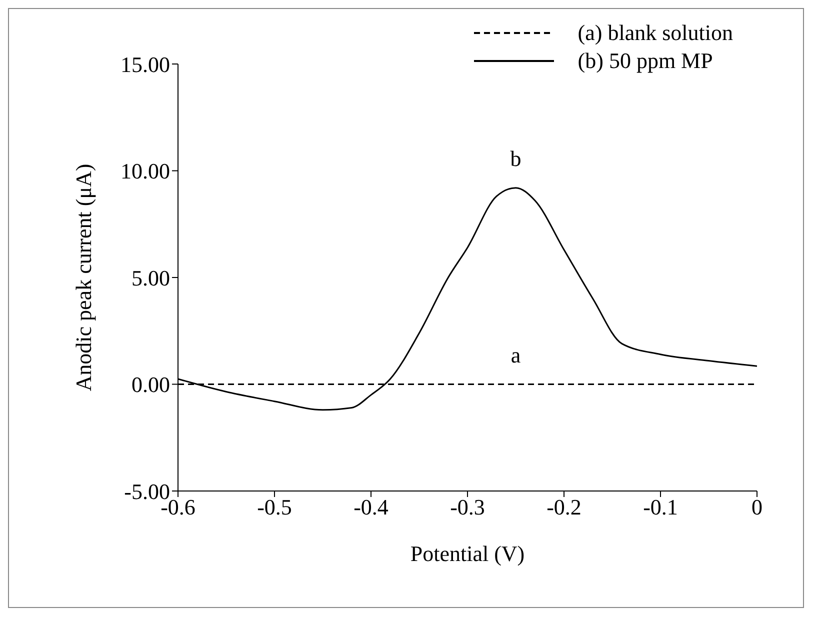 The height and width of the screenshot is (621, 814). I want to click on x-axis-title: Potential (V), so click(467, 553).